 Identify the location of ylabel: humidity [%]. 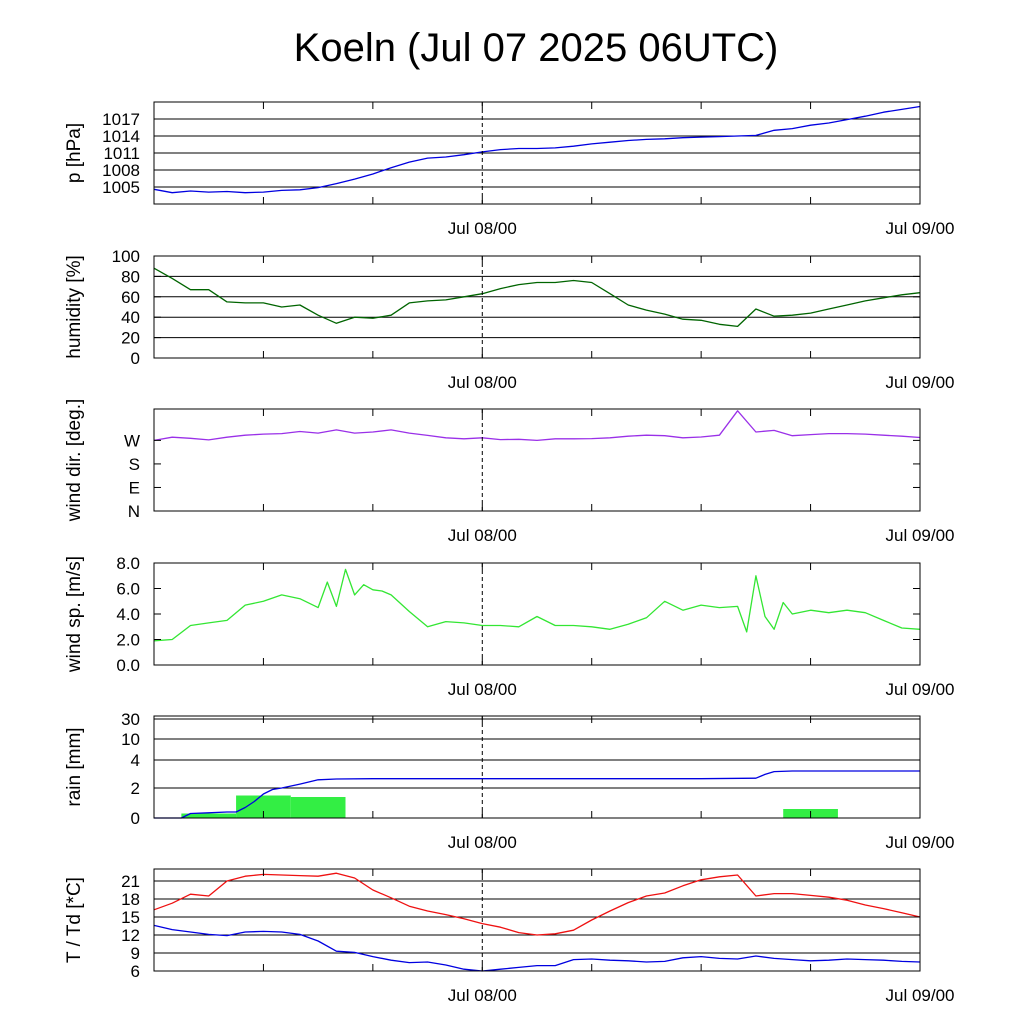
(74, 306).